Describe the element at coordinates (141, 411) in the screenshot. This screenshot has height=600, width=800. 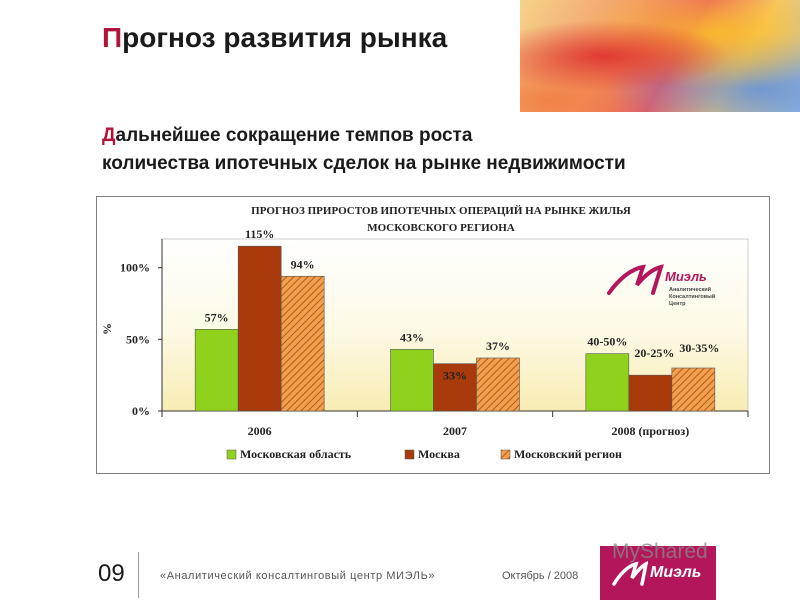
I see `y-tick-label: 0%` at that location.